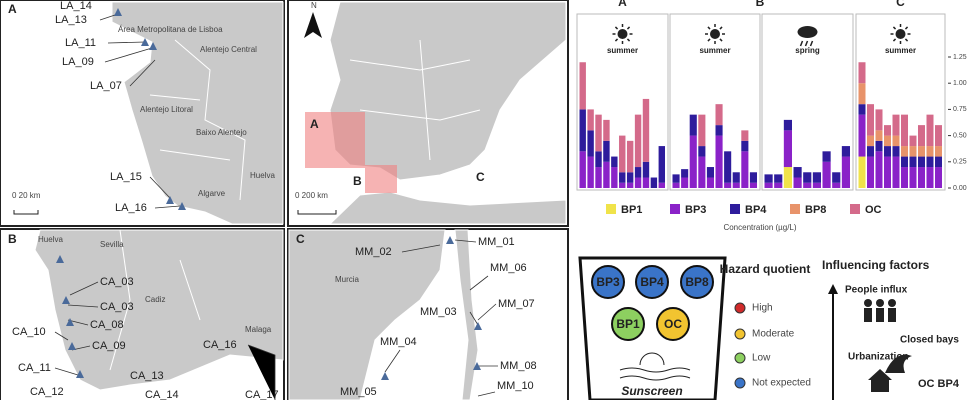 The width and height of the screenshot is (980, 400). Describe the element at coordinates (765, 269) in the screenshot. I see `hazard-title: Hazard quotient` at that location.